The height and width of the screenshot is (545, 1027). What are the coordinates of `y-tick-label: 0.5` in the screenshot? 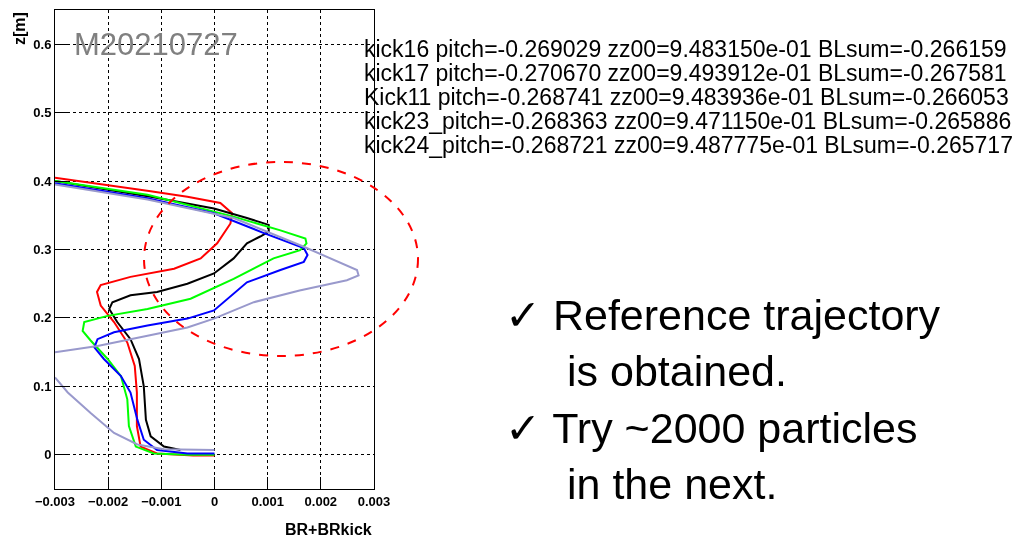 It's located at (42, 113).